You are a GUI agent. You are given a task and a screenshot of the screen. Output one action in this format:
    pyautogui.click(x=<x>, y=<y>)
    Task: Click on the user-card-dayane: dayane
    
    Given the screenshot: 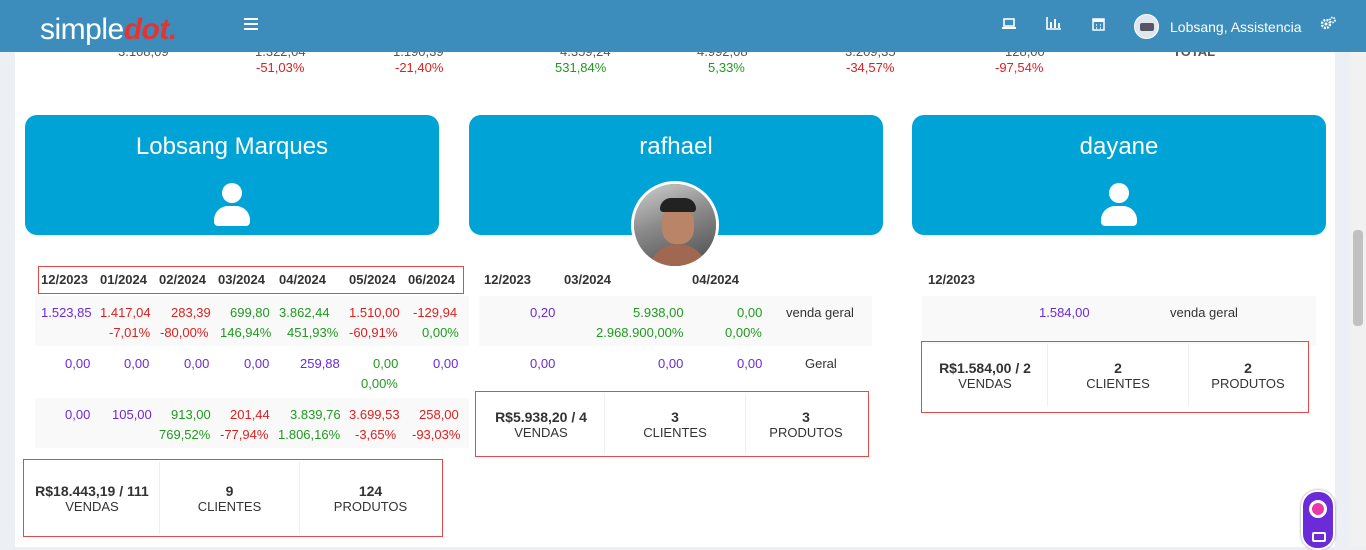 What is the action you would take?
    pyautogui.click(x=1119, y=175)
    